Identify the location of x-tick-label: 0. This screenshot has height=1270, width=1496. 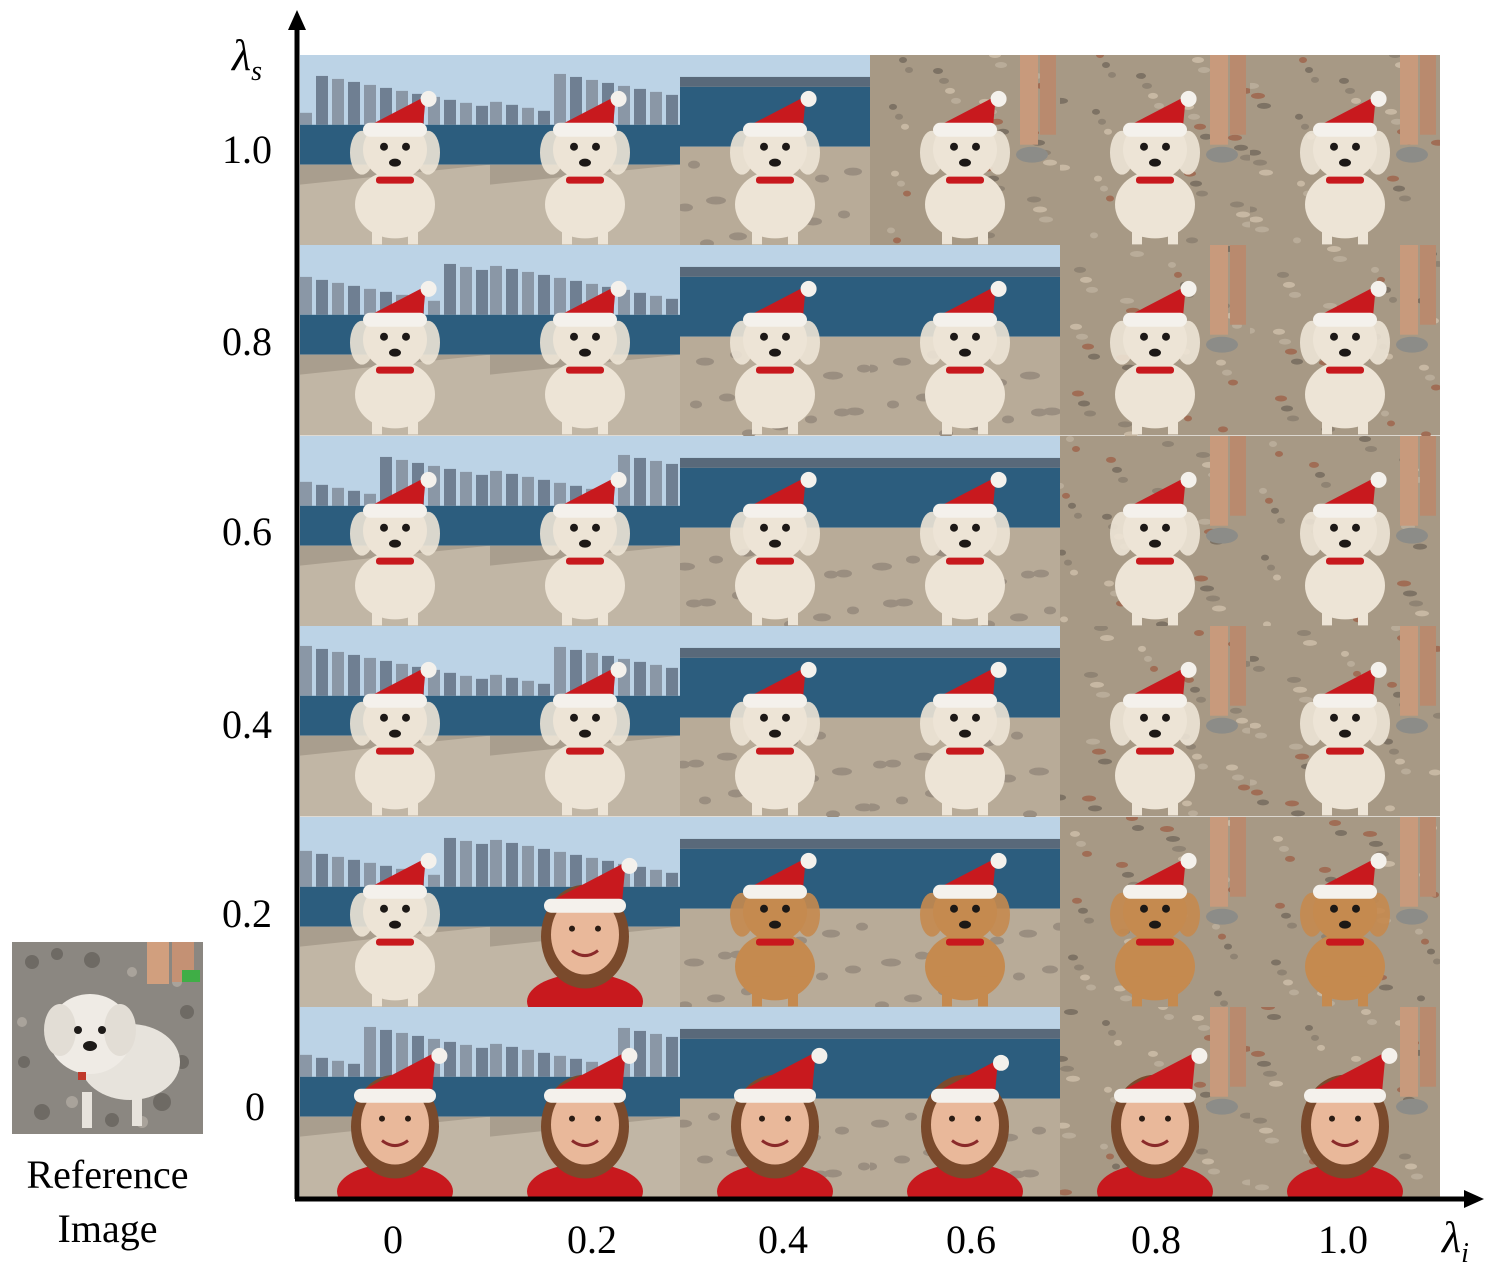
(393, 1239).